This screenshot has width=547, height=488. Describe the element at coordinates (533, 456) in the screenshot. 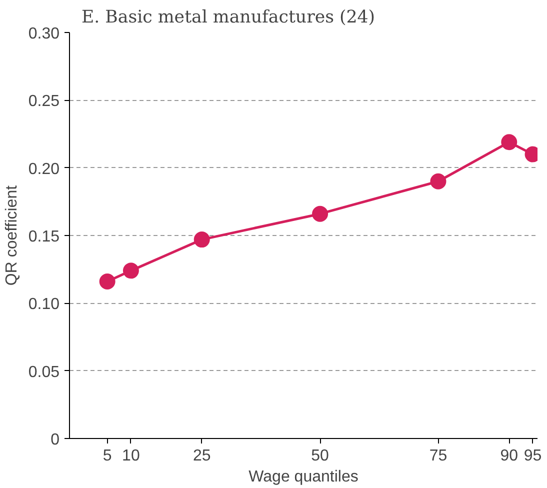

I see `x-tick-label: 95` at that location.